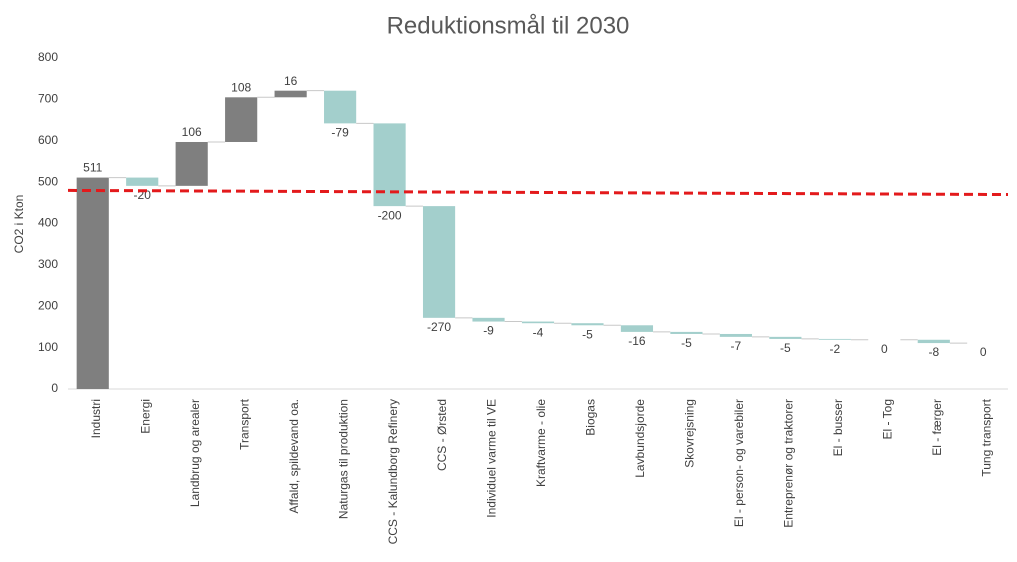 This screenshot has width=1017, height=562. What do you see at coordinates (937, 427) in the screenshot?
I see `x-tick-label: El - færger` at bounding box center [937, 427].